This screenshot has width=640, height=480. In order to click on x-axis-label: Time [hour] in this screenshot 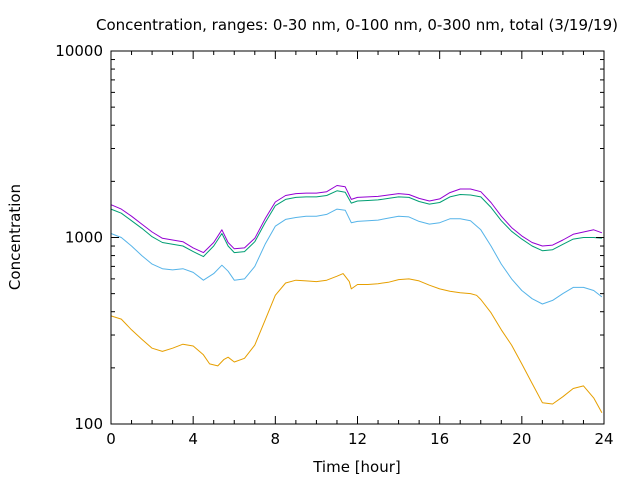, I will do `click(356, 467)`.